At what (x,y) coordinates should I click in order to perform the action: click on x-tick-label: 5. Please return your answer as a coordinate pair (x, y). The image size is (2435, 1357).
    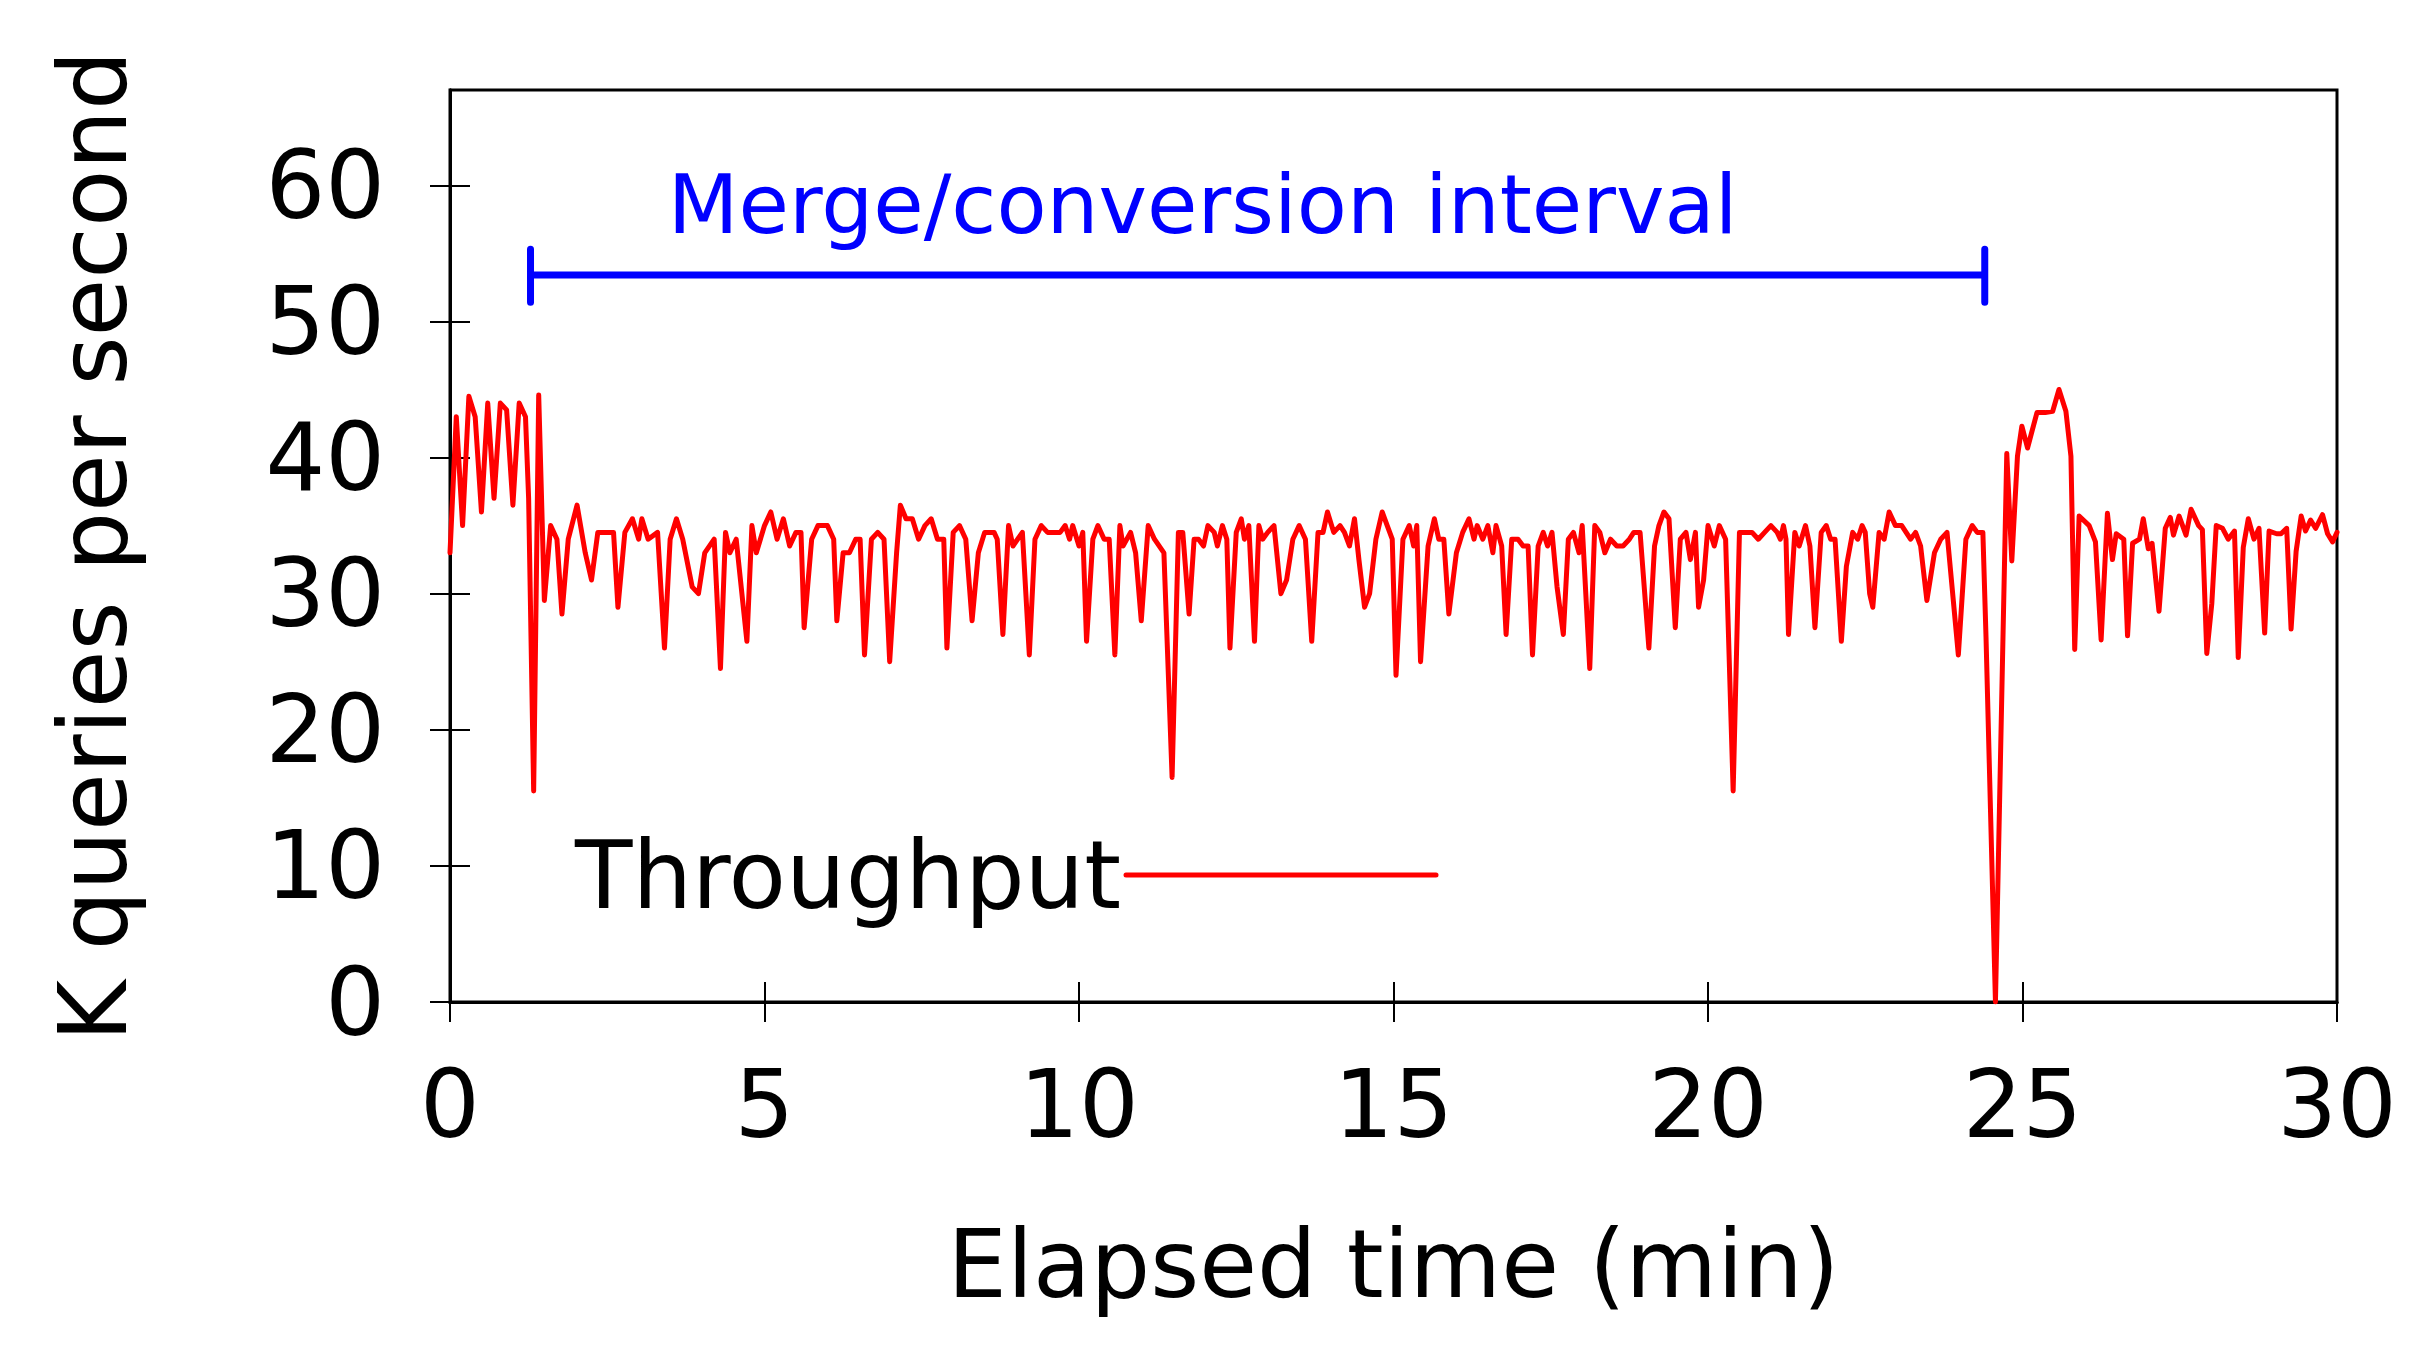
    Looking at the image, I should click on (764, 1104).